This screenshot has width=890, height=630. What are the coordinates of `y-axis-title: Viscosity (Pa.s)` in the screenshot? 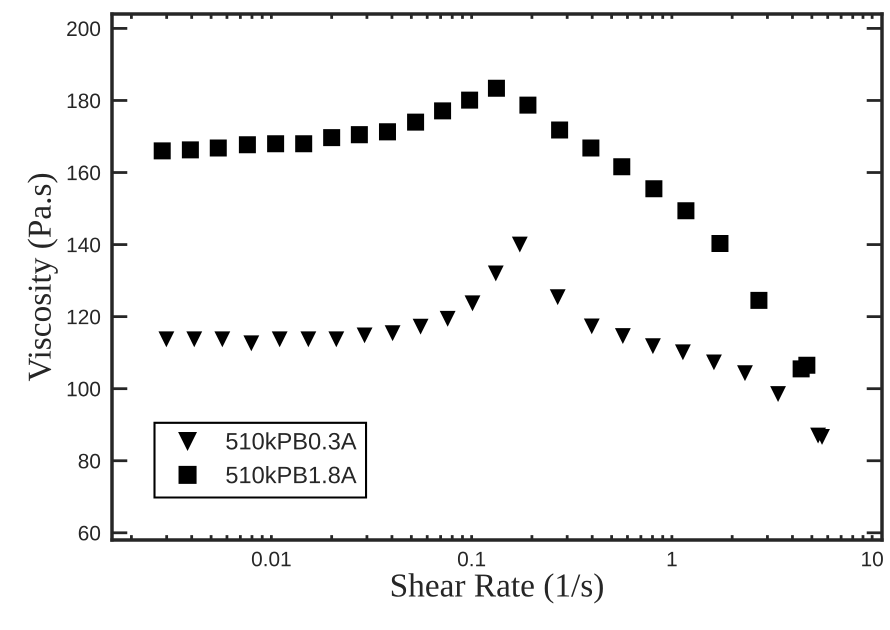 It's located at (42, 278).